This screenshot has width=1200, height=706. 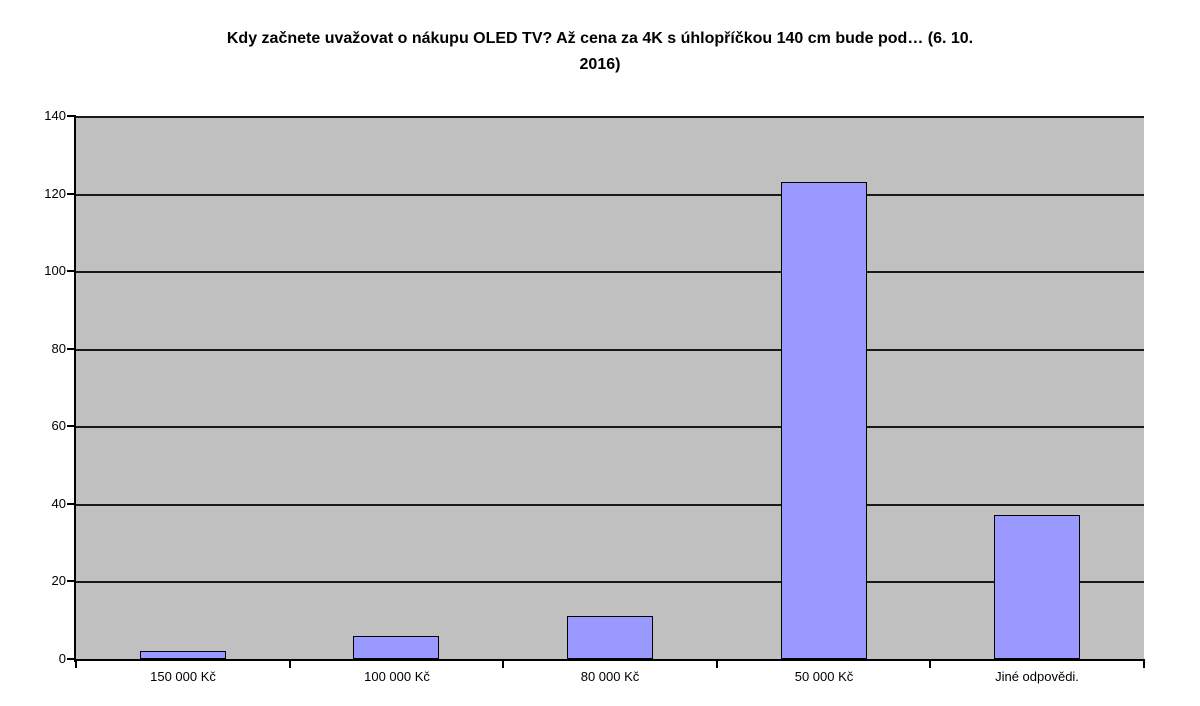 What do you see at coordinates (397, 676) in the screenshot?
I see `x-axis-label-100-000-k: 100 000 Kč` at bounding box center [397, 676].